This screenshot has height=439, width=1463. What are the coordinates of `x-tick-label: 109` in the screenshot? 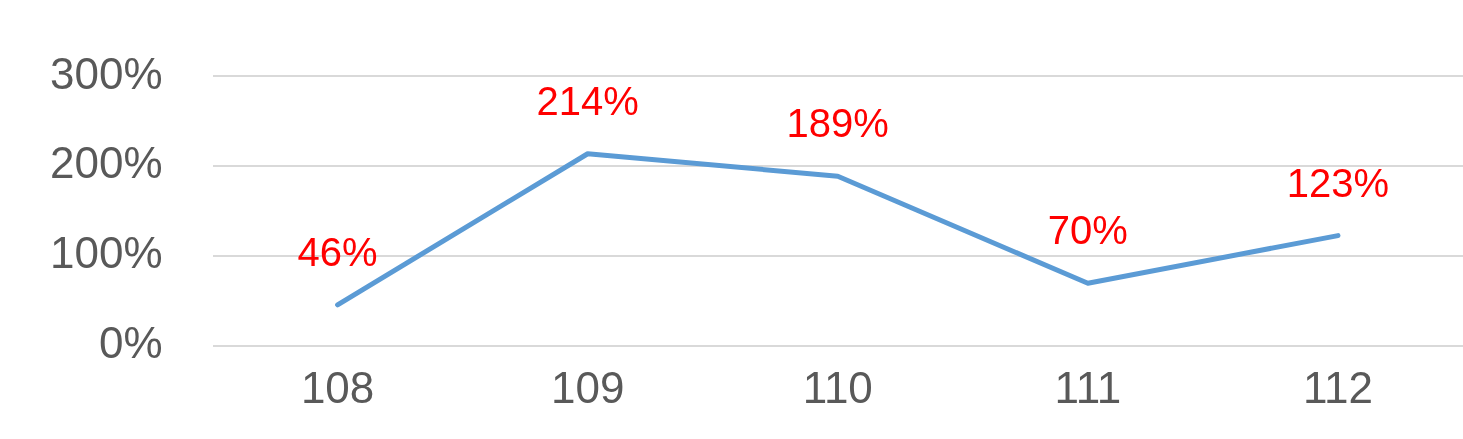 It's located at (587, 387).